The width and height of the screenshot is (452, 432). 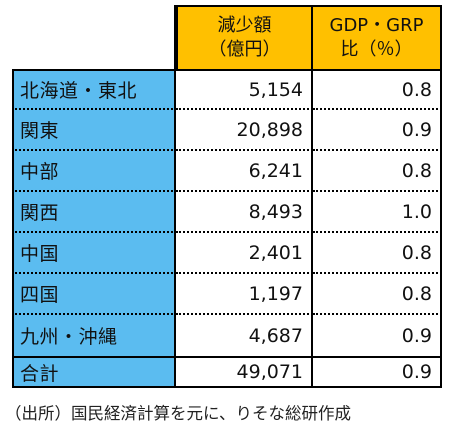 What do you see at coordinates (94, 335) in the screenshot?
I see `row-label-kyushu-okinawa: 九州・沖縄` at bounding box center [94, 335].